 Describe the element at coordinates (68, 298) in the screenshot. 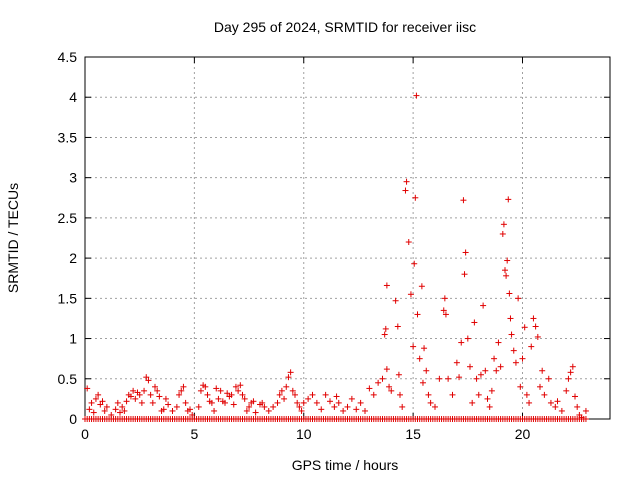

I see `y-tick-label: 1.5` at that location.